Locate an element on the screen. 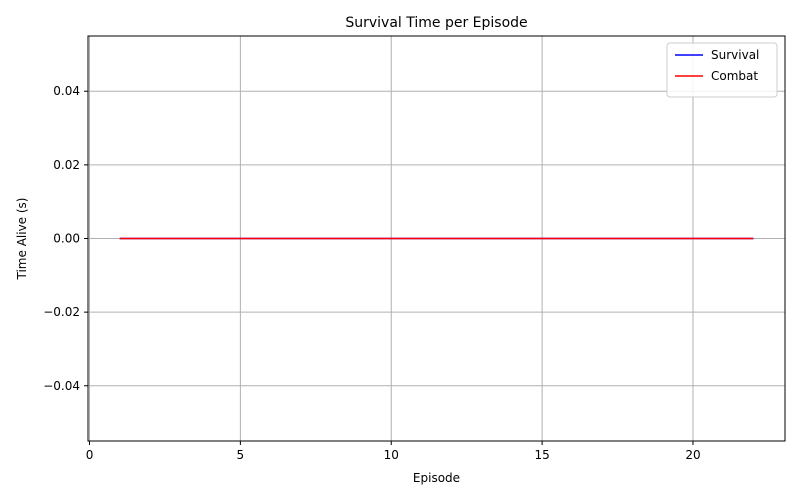  x-tick-label: 5 is located at coordinates (241, 455).